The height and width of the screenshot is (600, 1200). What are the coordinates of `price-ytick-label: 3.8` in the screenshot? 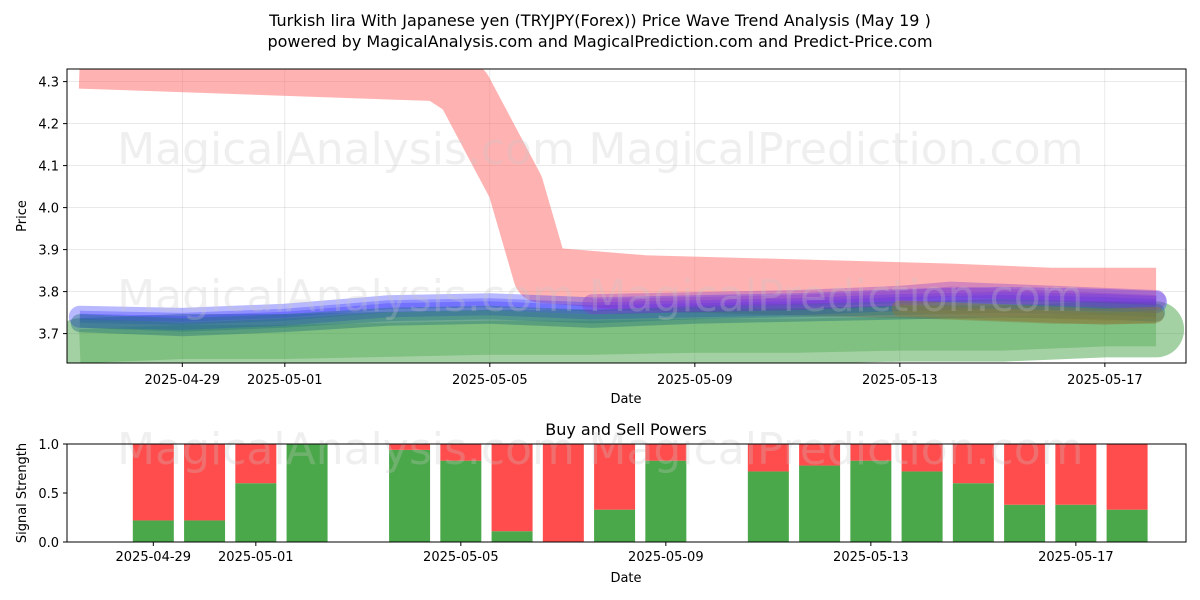 It's located at (48, 293).